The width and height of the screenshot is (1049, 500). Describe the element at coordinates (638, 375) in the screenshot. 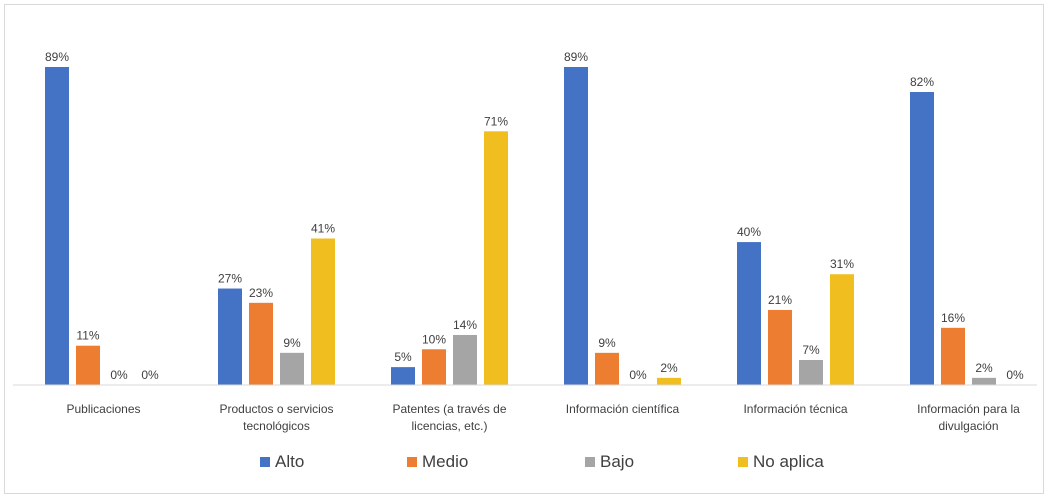

I see `data-label-bajo-3: 0%` at that location.